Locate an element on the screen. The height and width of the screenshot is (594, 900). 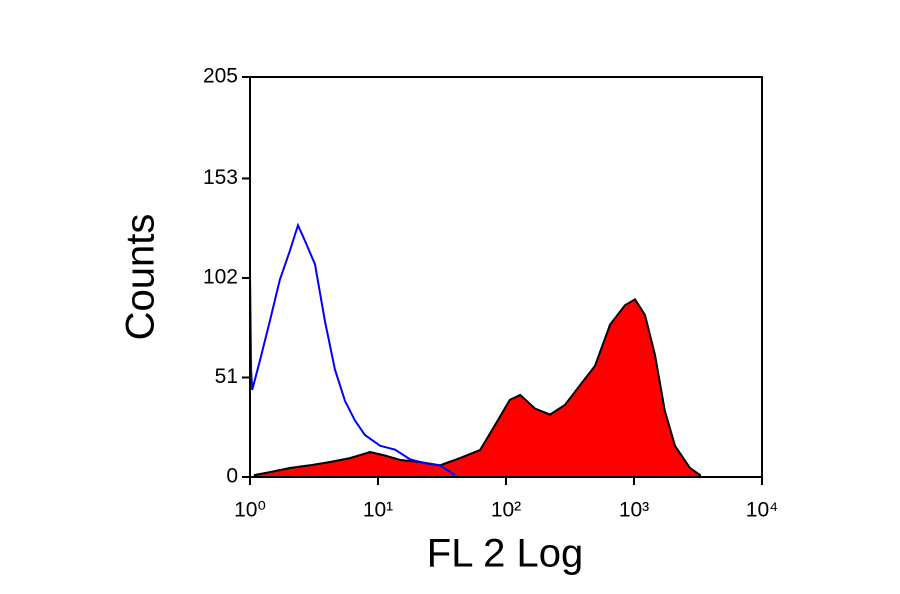
x-tick-label: 10³ is located at coordinates (634, 510).